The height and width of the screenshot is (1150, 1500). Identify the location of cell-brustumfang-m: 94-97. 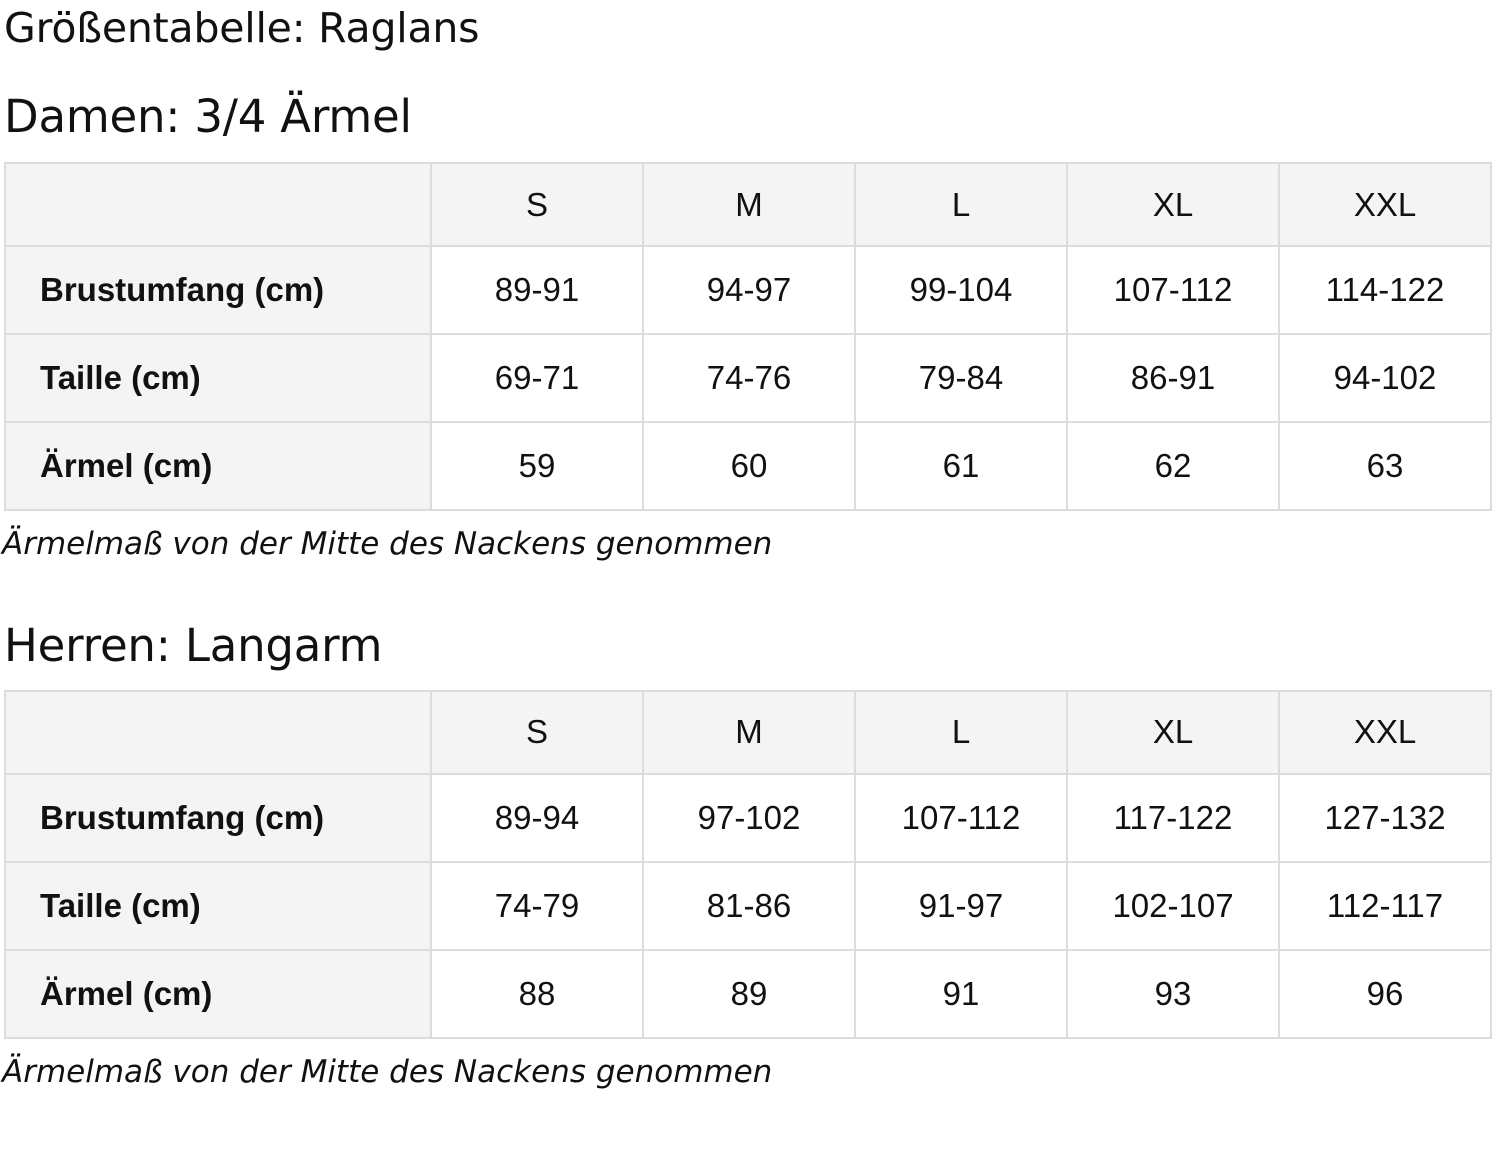
(749, 290).